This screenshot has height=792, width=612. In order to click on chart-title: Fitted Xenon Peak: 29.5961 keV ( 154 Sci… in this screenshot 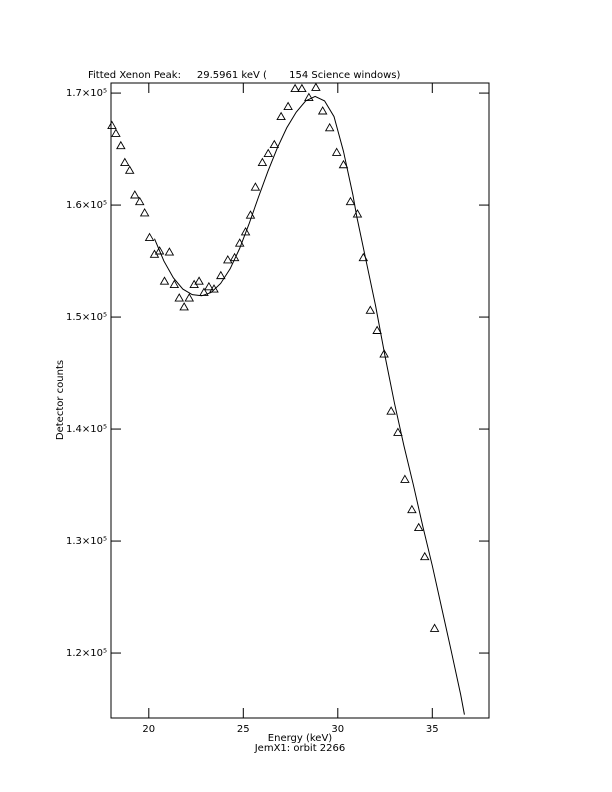, I will do `click(244, 75)`.